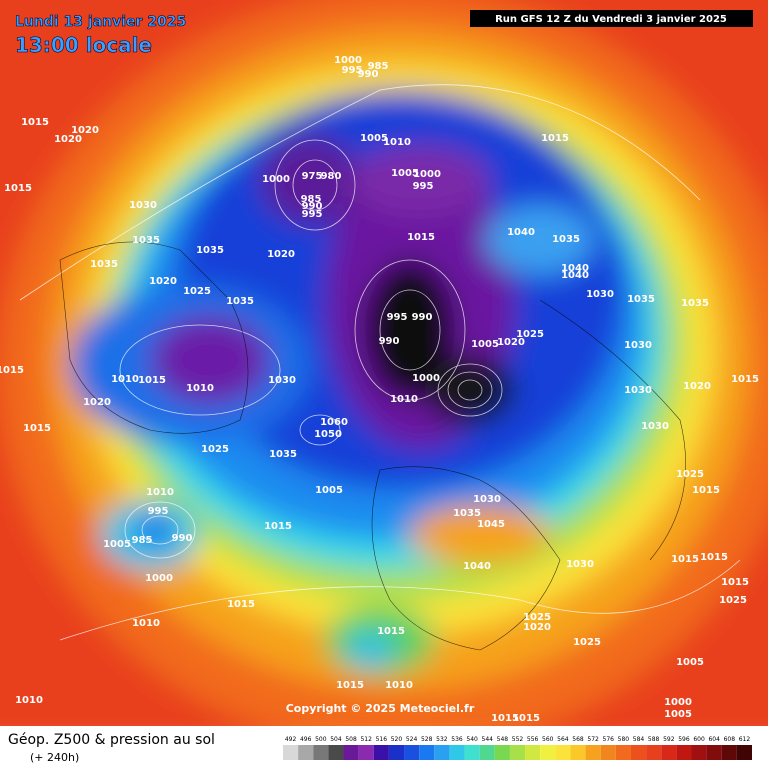 This screenshot has height=768, width=768. What do you see at coordinates (488, 739) in the screenshot?
I see `scale-tick-label: 544` at bounding box center [488, 739].